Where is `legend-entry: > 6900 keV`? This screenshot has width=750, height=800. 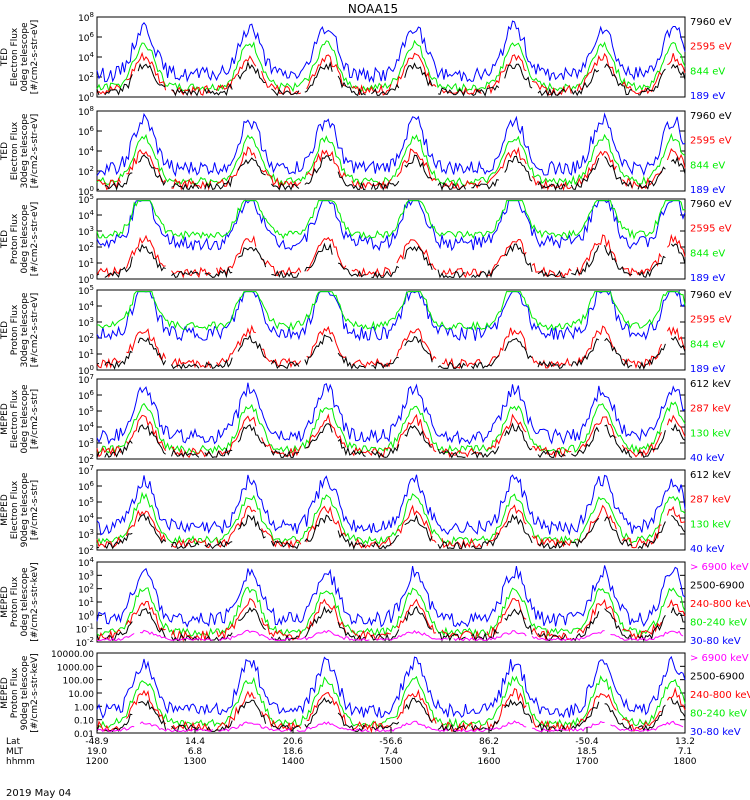
legend-entry: > 6900 keV is located at coordinates (719, 567).